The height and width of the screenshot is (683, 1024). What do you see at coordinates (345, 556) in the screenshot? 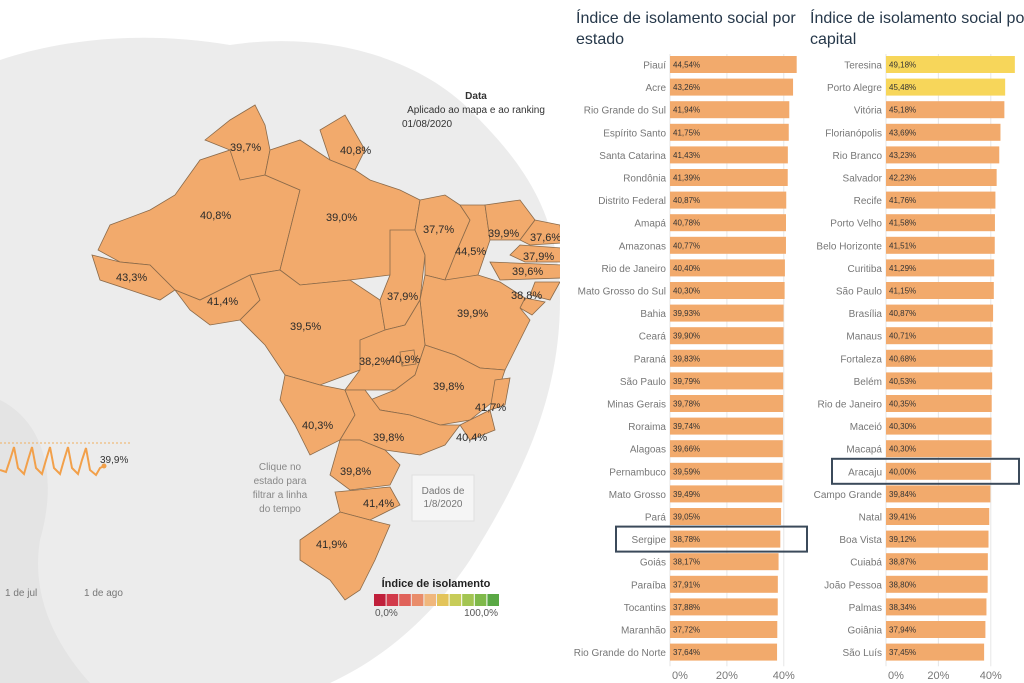
I see `state-rio-grande-do-sul` at bounding box center [345, 556].